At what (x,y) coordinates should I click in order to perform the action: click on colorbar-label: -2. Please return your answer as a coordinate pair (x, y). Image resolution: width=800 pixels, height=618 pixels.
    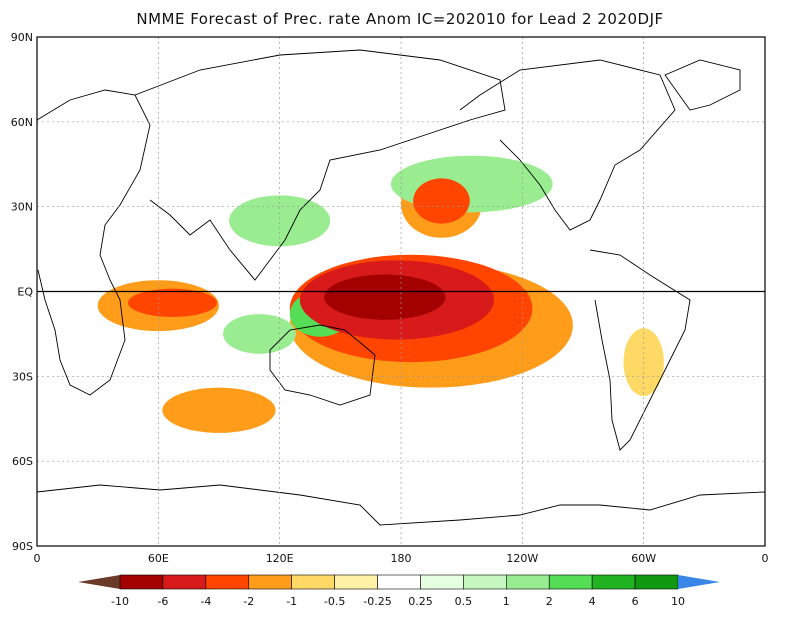
    Looking at the image, I should click on (248, 601).